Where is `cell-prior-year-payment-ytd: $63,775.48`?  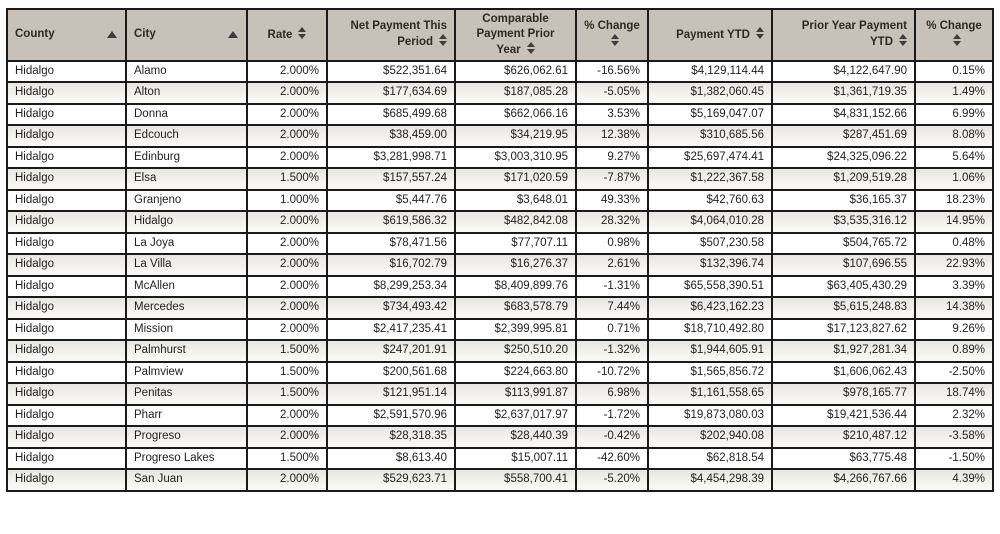
cell-prior-year-payment-ytd: $63,775.48 is located at coordinates (843, 458).